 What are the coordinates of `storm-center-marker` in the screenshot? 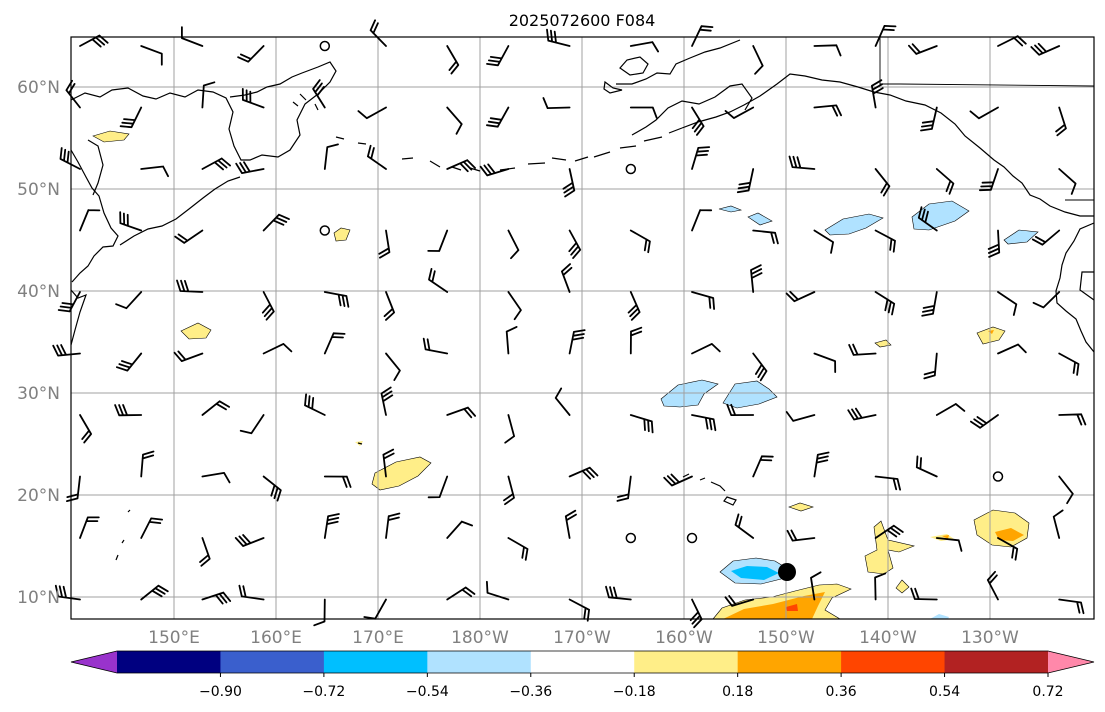 It's located at (787, 572).